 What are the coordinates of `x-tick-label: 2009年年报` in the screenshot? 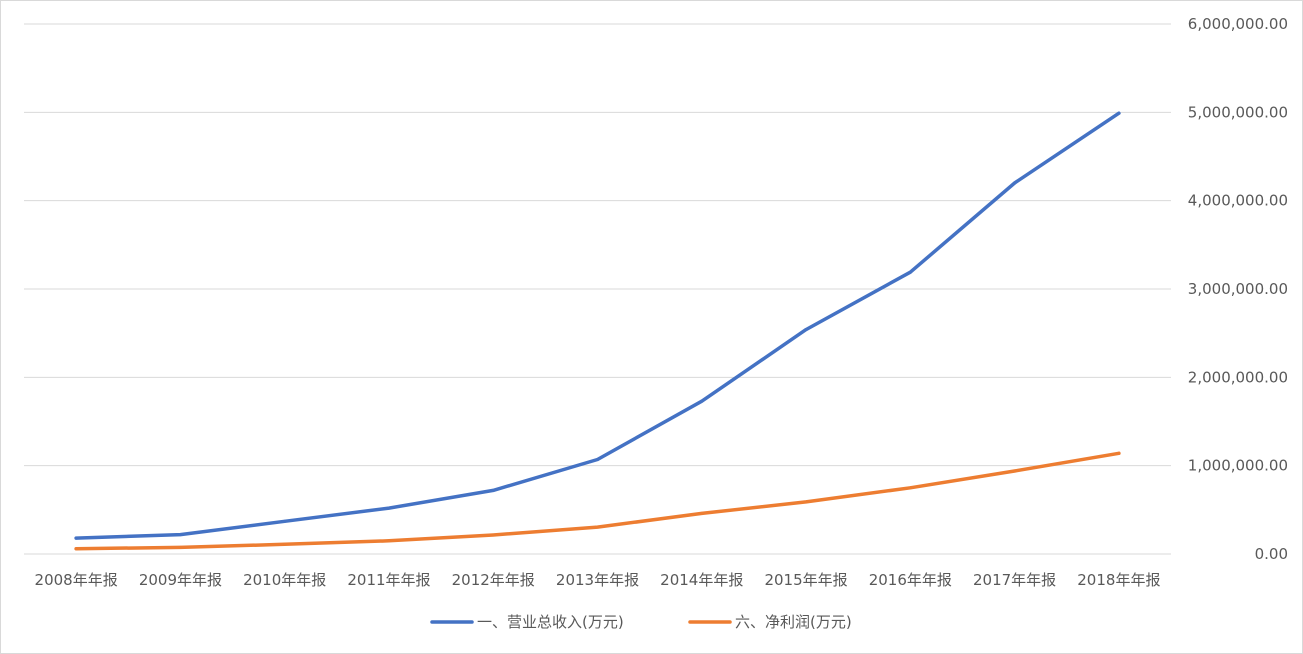 It's located at (180, 580).